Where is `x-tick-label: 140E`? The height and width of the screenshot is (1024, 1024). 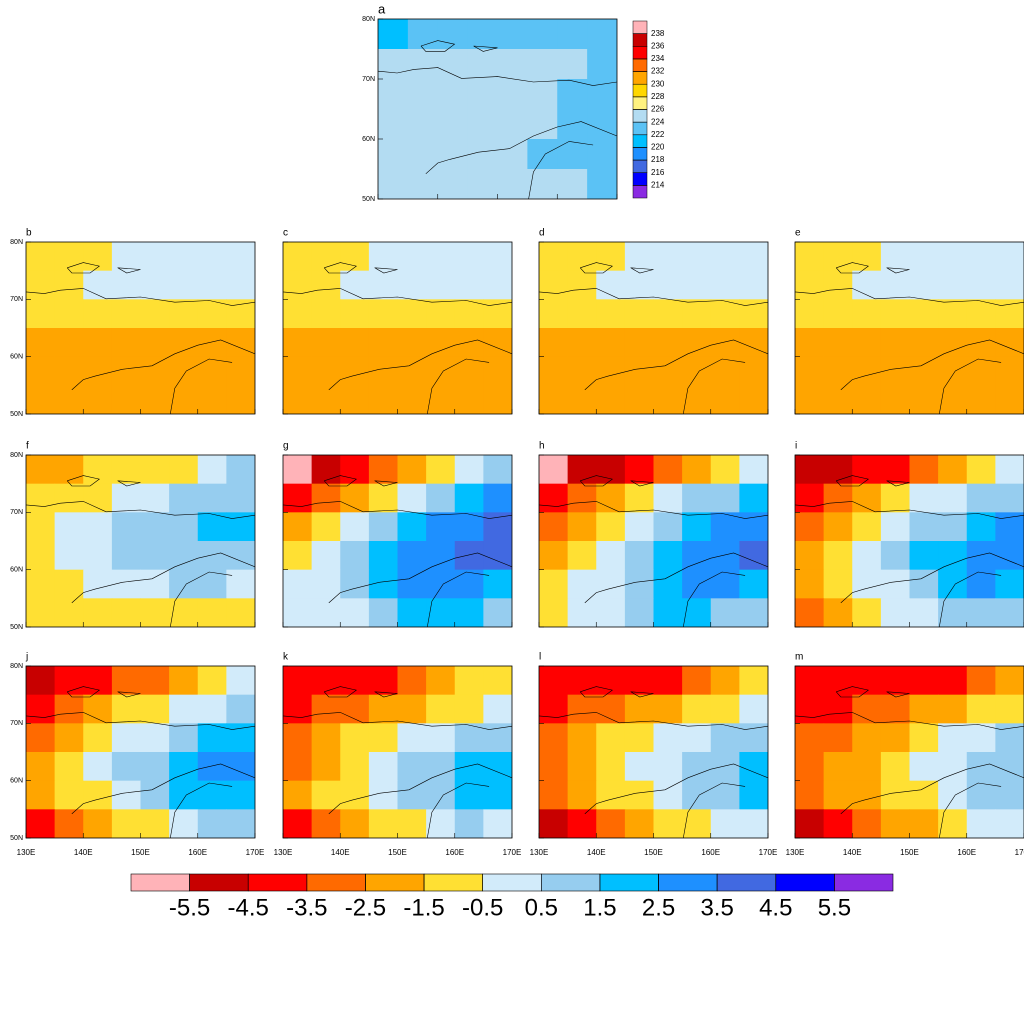
x-tick-label: 140E is located at coordinates (852, 852).